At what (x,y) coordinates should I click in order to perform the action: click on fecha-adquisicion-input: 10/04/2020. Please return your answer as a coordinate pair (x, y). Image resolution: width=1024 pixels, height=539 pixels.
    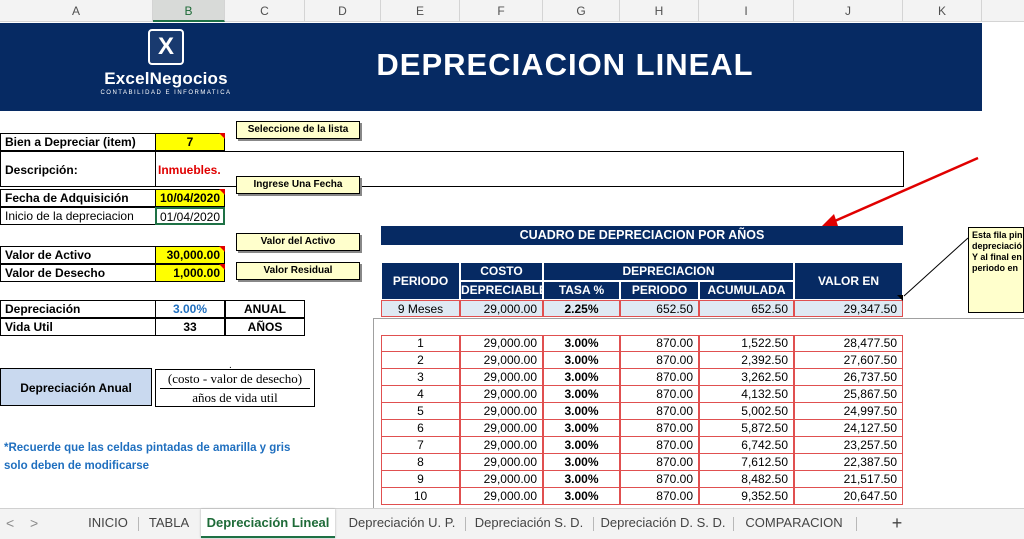
    Looking at the image, I should click on (190, 198).